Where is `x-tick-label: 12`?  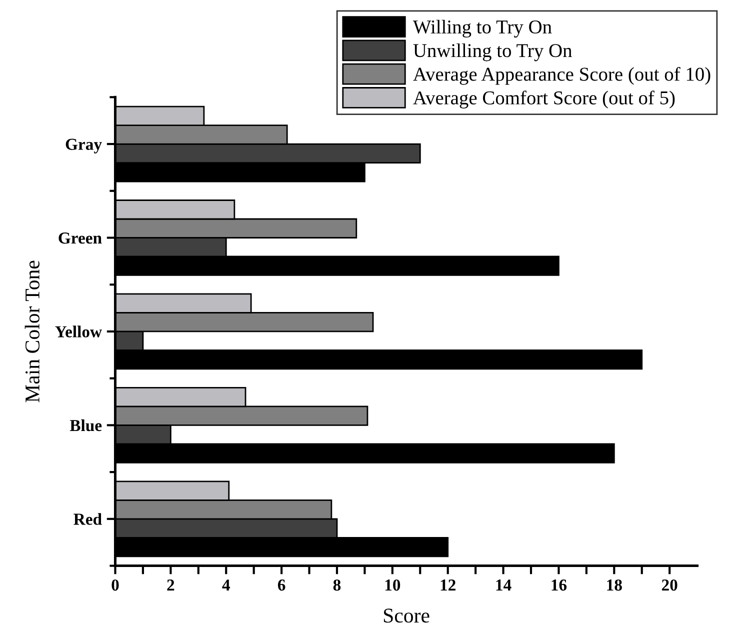 x-tick-label: 12 is located at coordinates (448, 585).